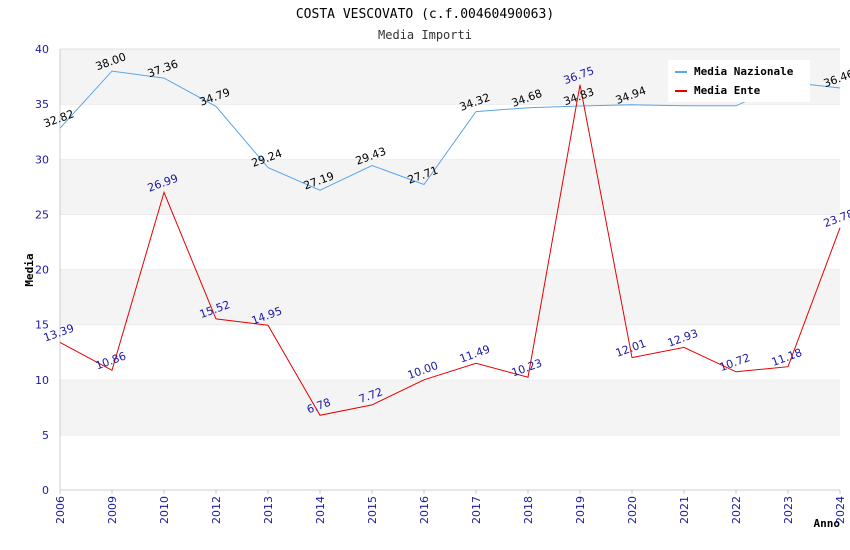  What do you see at coordinates (744, 71) in the screenshot?
I see `legend-label-nazionale: Media Nazionale` at bounding box center [744, 71].